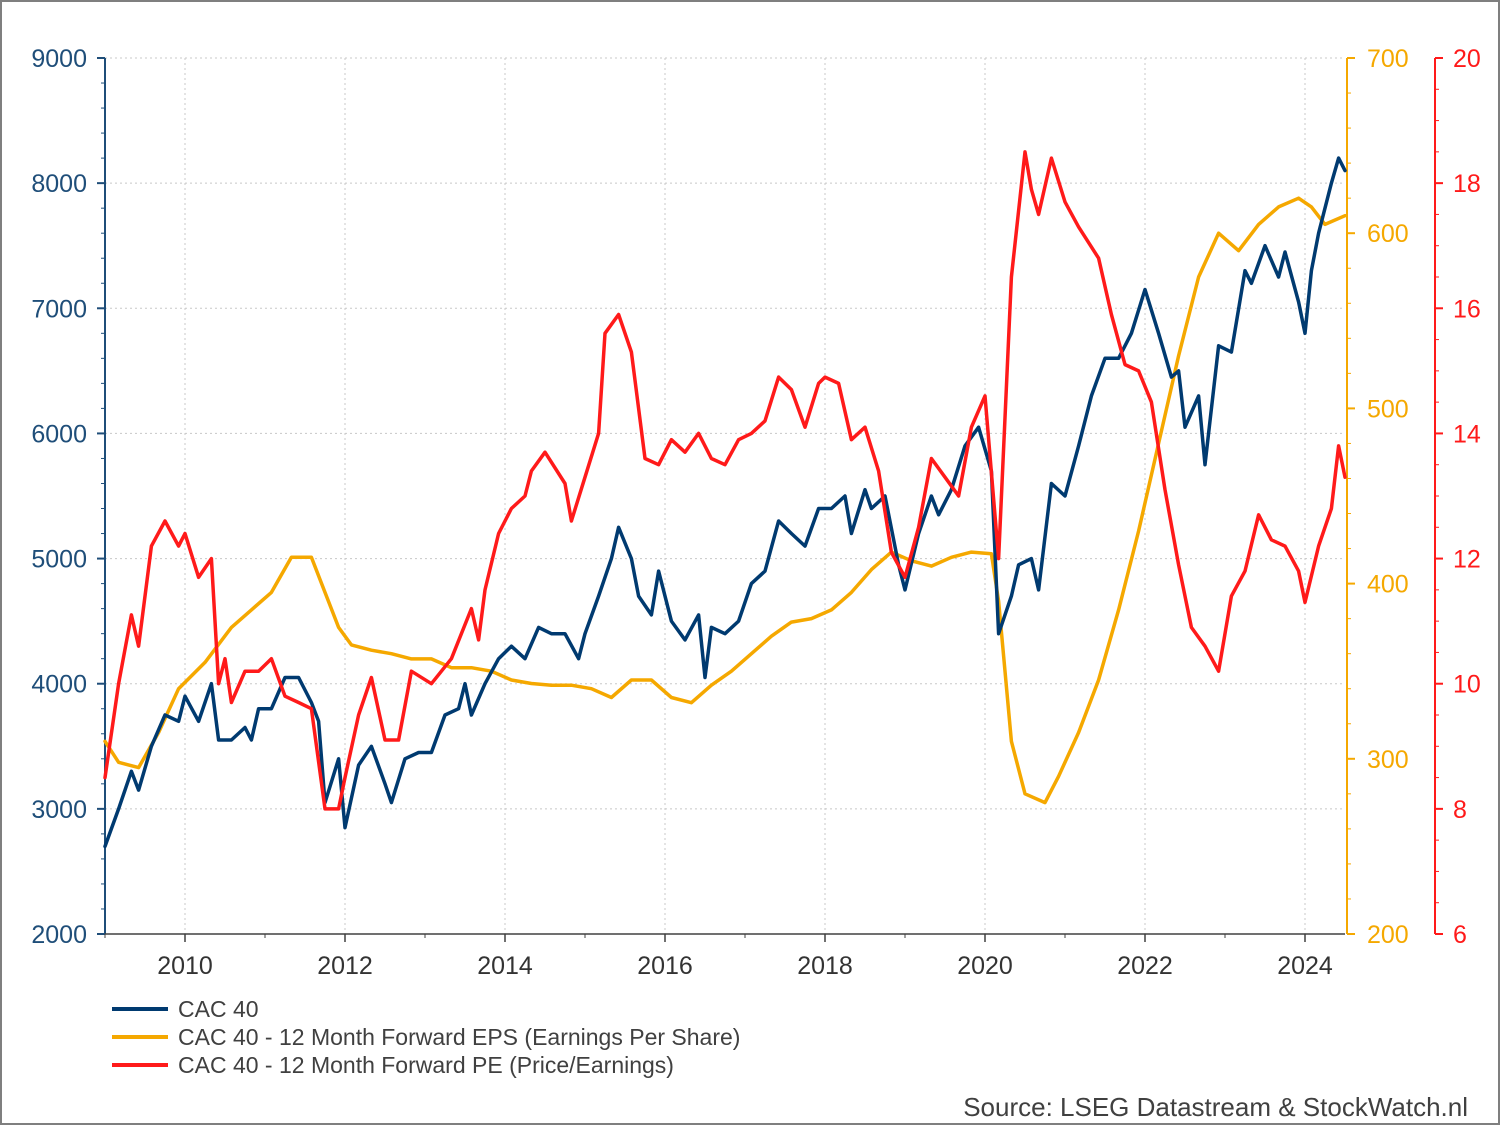 Image resolution: width=1500 pixels, height=1127 pixels. What do you see at coordinates (1145, 966) in the screenshot?
I see `x-axis-label-6: 2022` at bounding box center [1145, 966].